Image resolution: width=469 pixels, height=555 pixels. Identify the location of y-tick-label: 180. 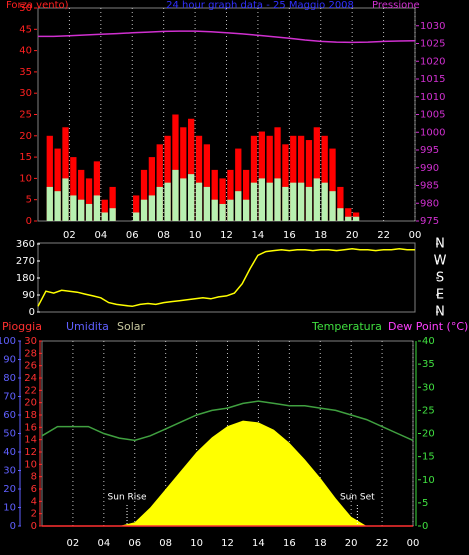
(25, 278).